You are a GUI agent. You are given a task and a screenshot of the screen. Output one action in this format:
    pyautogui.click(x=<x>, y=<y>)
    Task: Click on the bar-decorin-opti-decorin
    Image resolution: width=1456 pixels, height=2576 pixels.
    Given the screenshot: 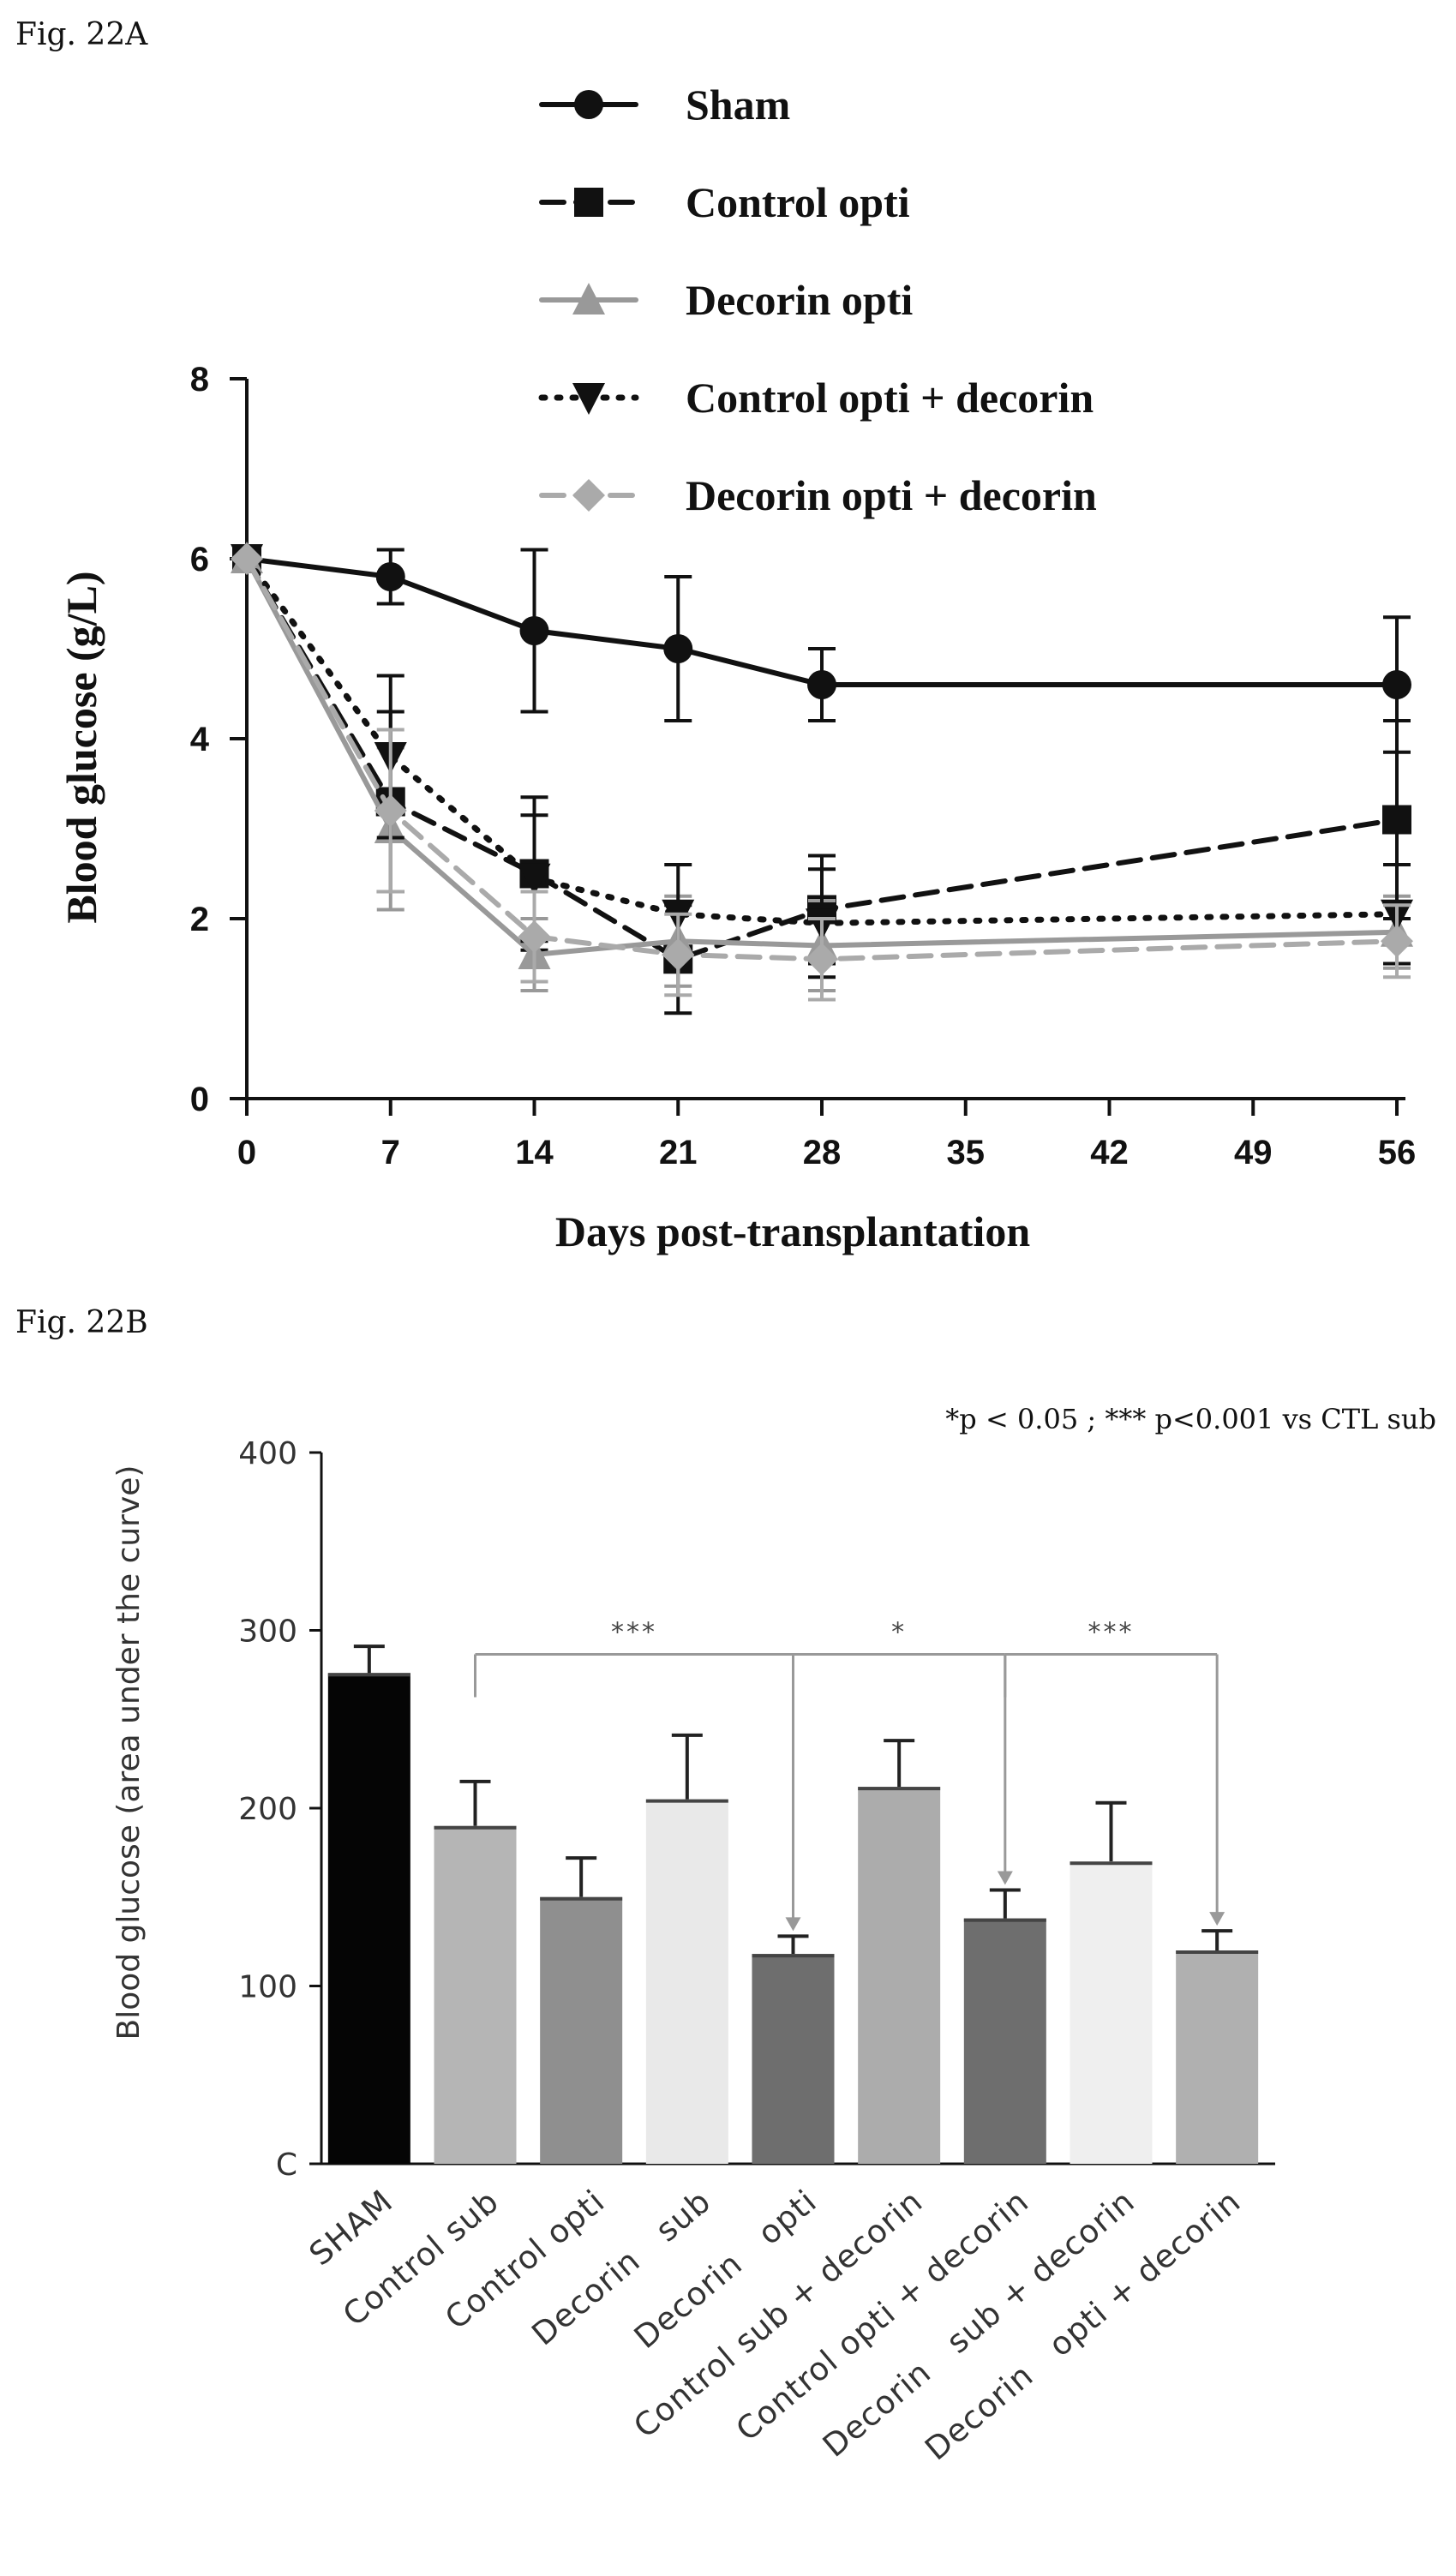 What is the action you would take?
    pyautogui.click(x=1218, y=2046)
    